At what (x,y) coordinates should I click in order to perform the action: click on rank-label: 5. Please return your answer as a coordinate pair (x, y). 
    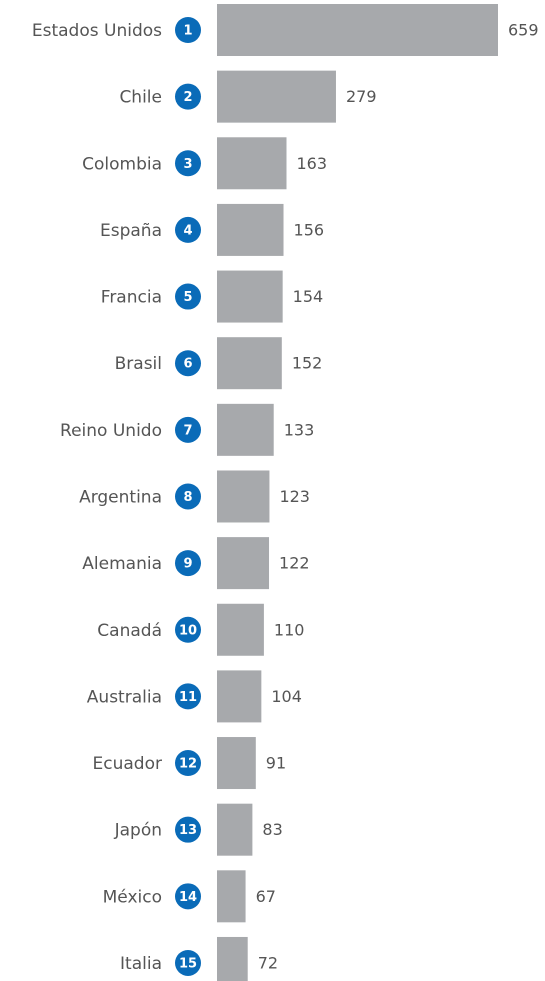
    Looking at the image, I should click on (187, 297).